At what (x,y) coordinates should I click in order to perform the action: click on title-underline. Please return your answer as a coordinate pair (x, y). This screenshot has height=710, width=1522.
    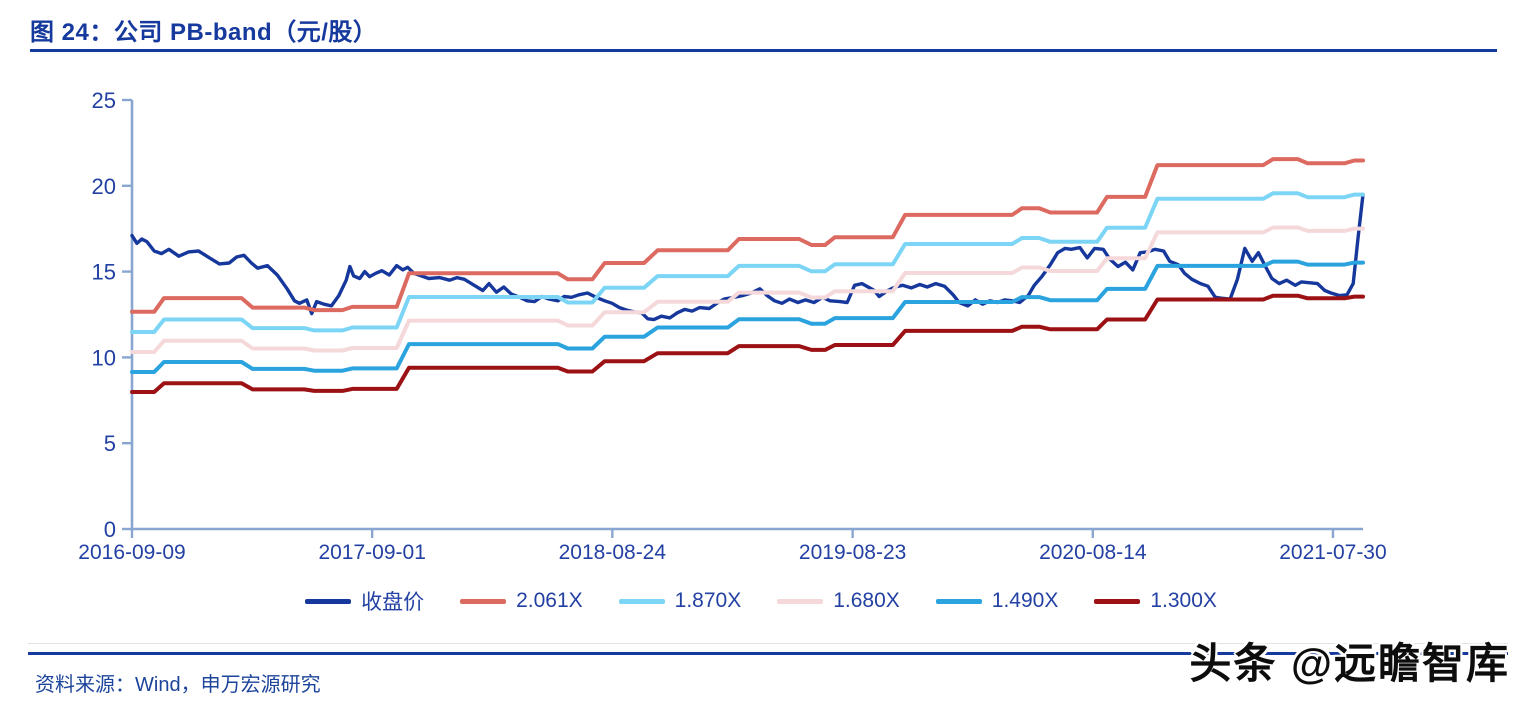
    Looking at the image, I should click on (763, 50).